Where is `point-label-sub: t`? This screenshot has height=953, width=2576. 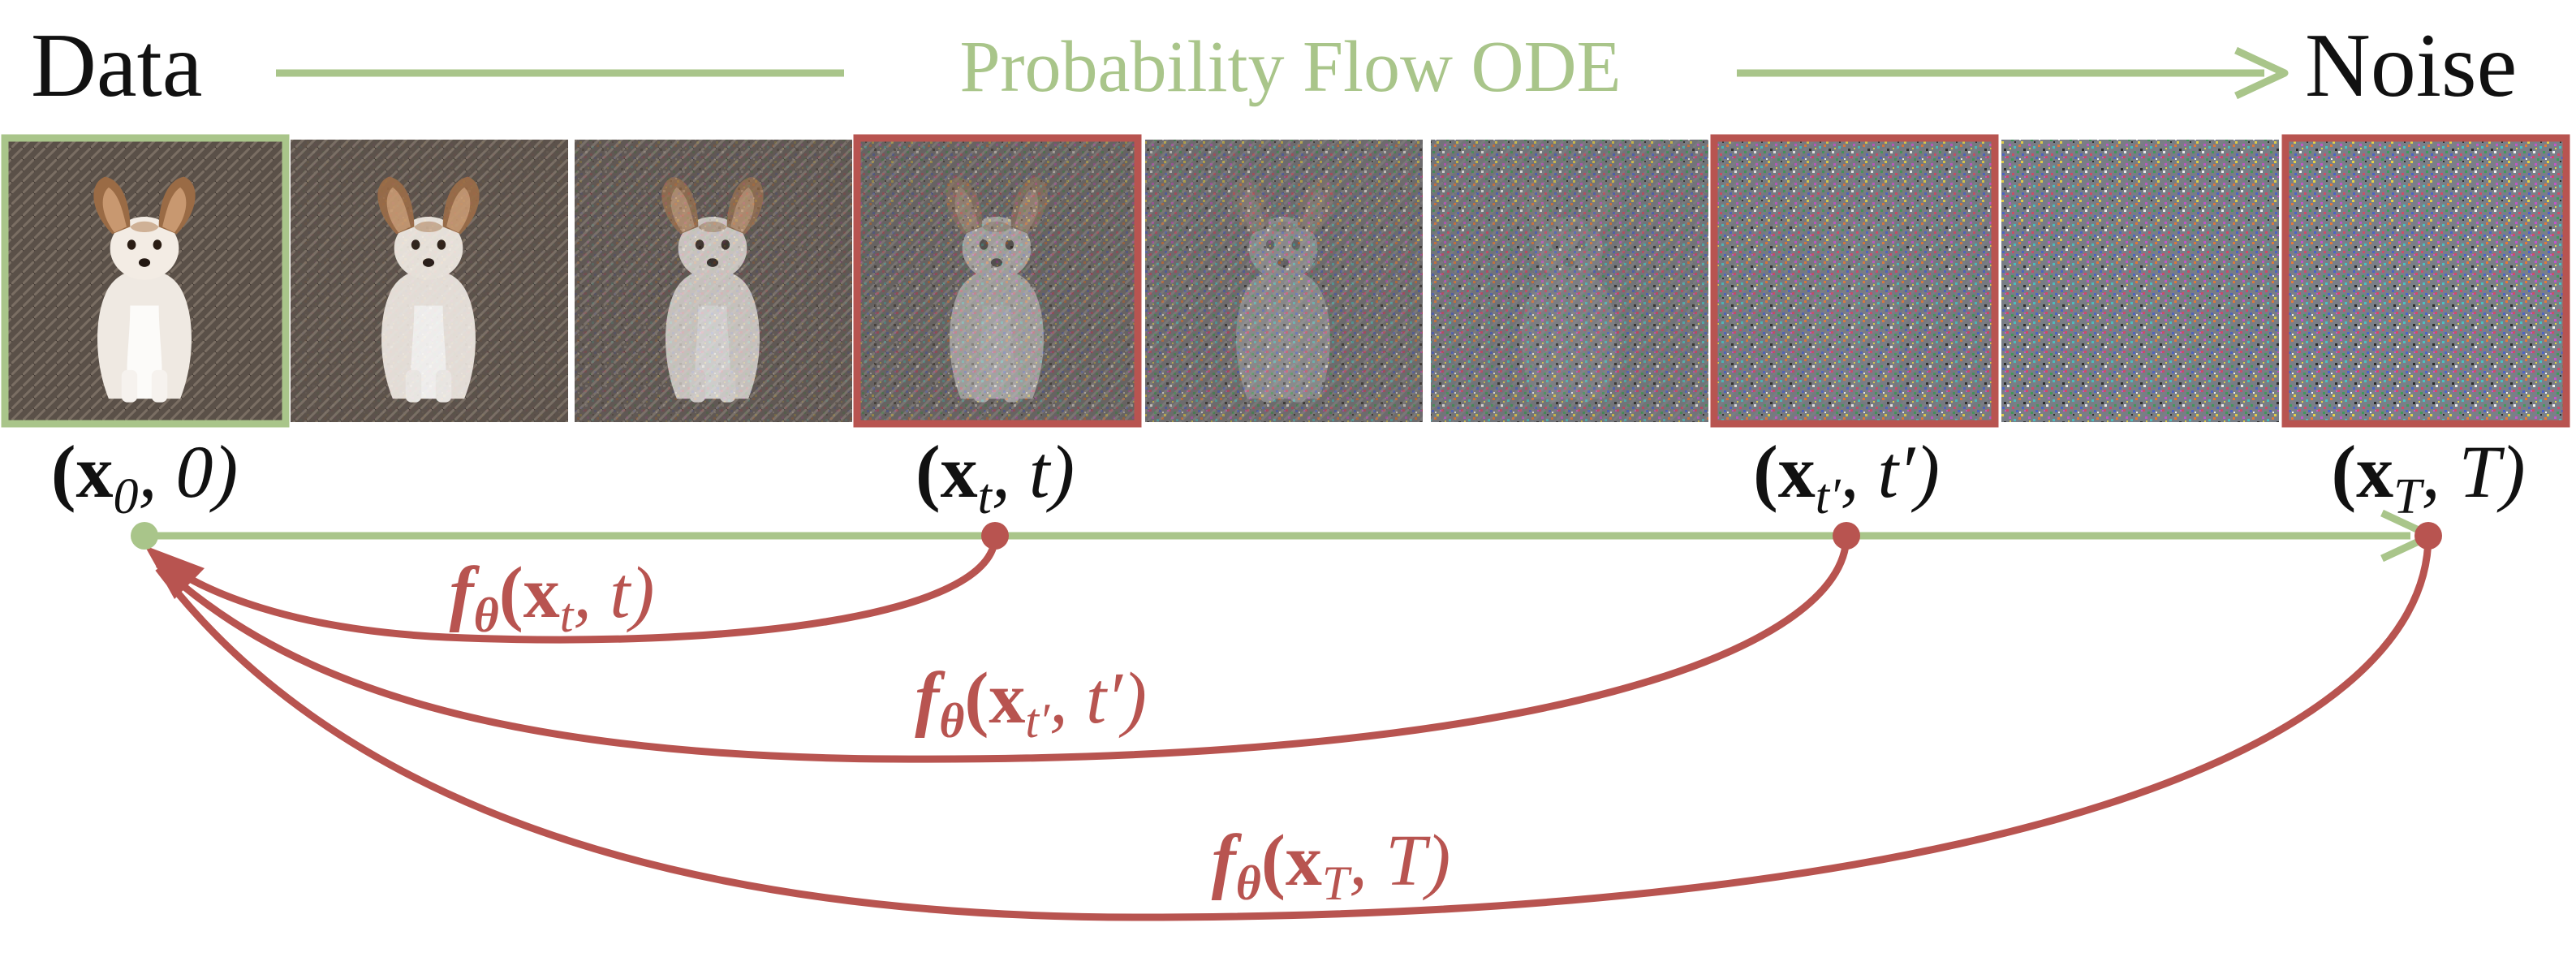
point-label-sub: t is located at coordinates (986, 496).